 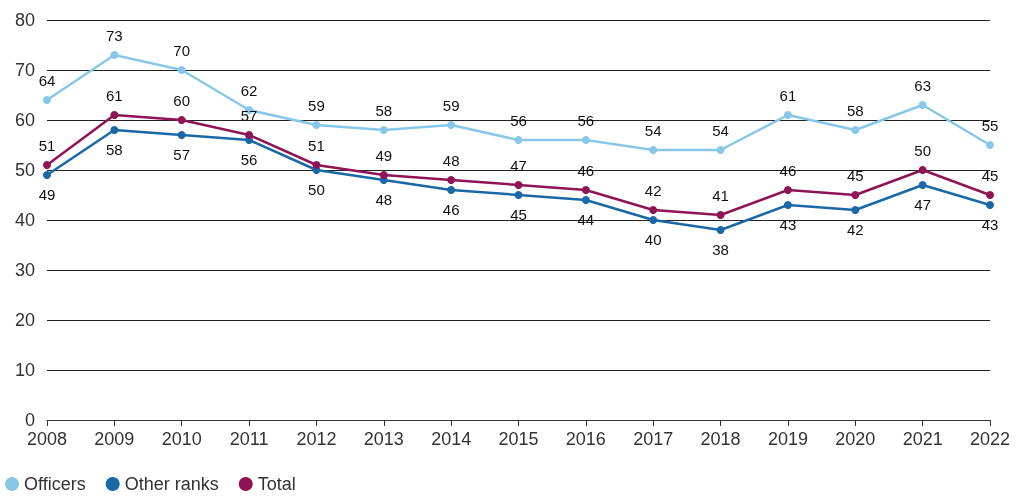 What do you see at coordinates (114, 35) in the screenshot?
I see `data-label: 73` at bounding box center [114, 35].